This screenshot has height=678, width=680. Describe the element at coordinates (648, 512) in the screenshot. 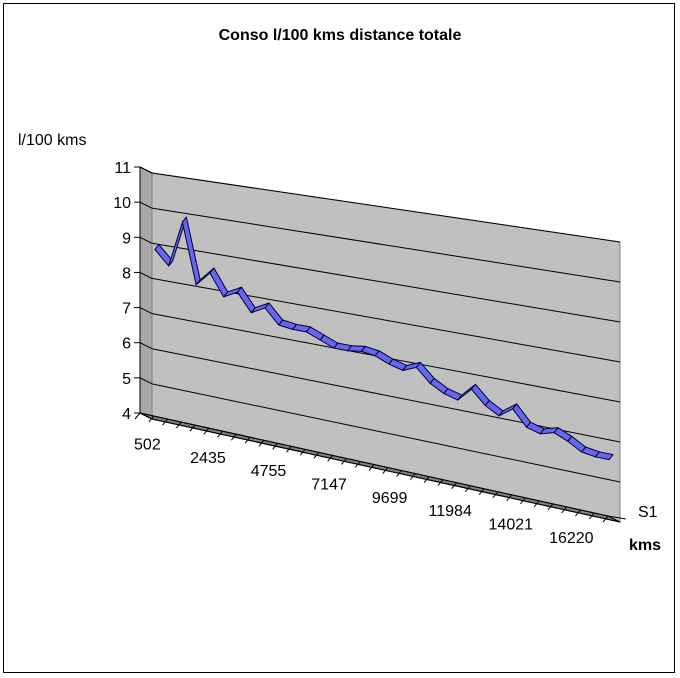

I see `depth-axis-label: S1` at that location.